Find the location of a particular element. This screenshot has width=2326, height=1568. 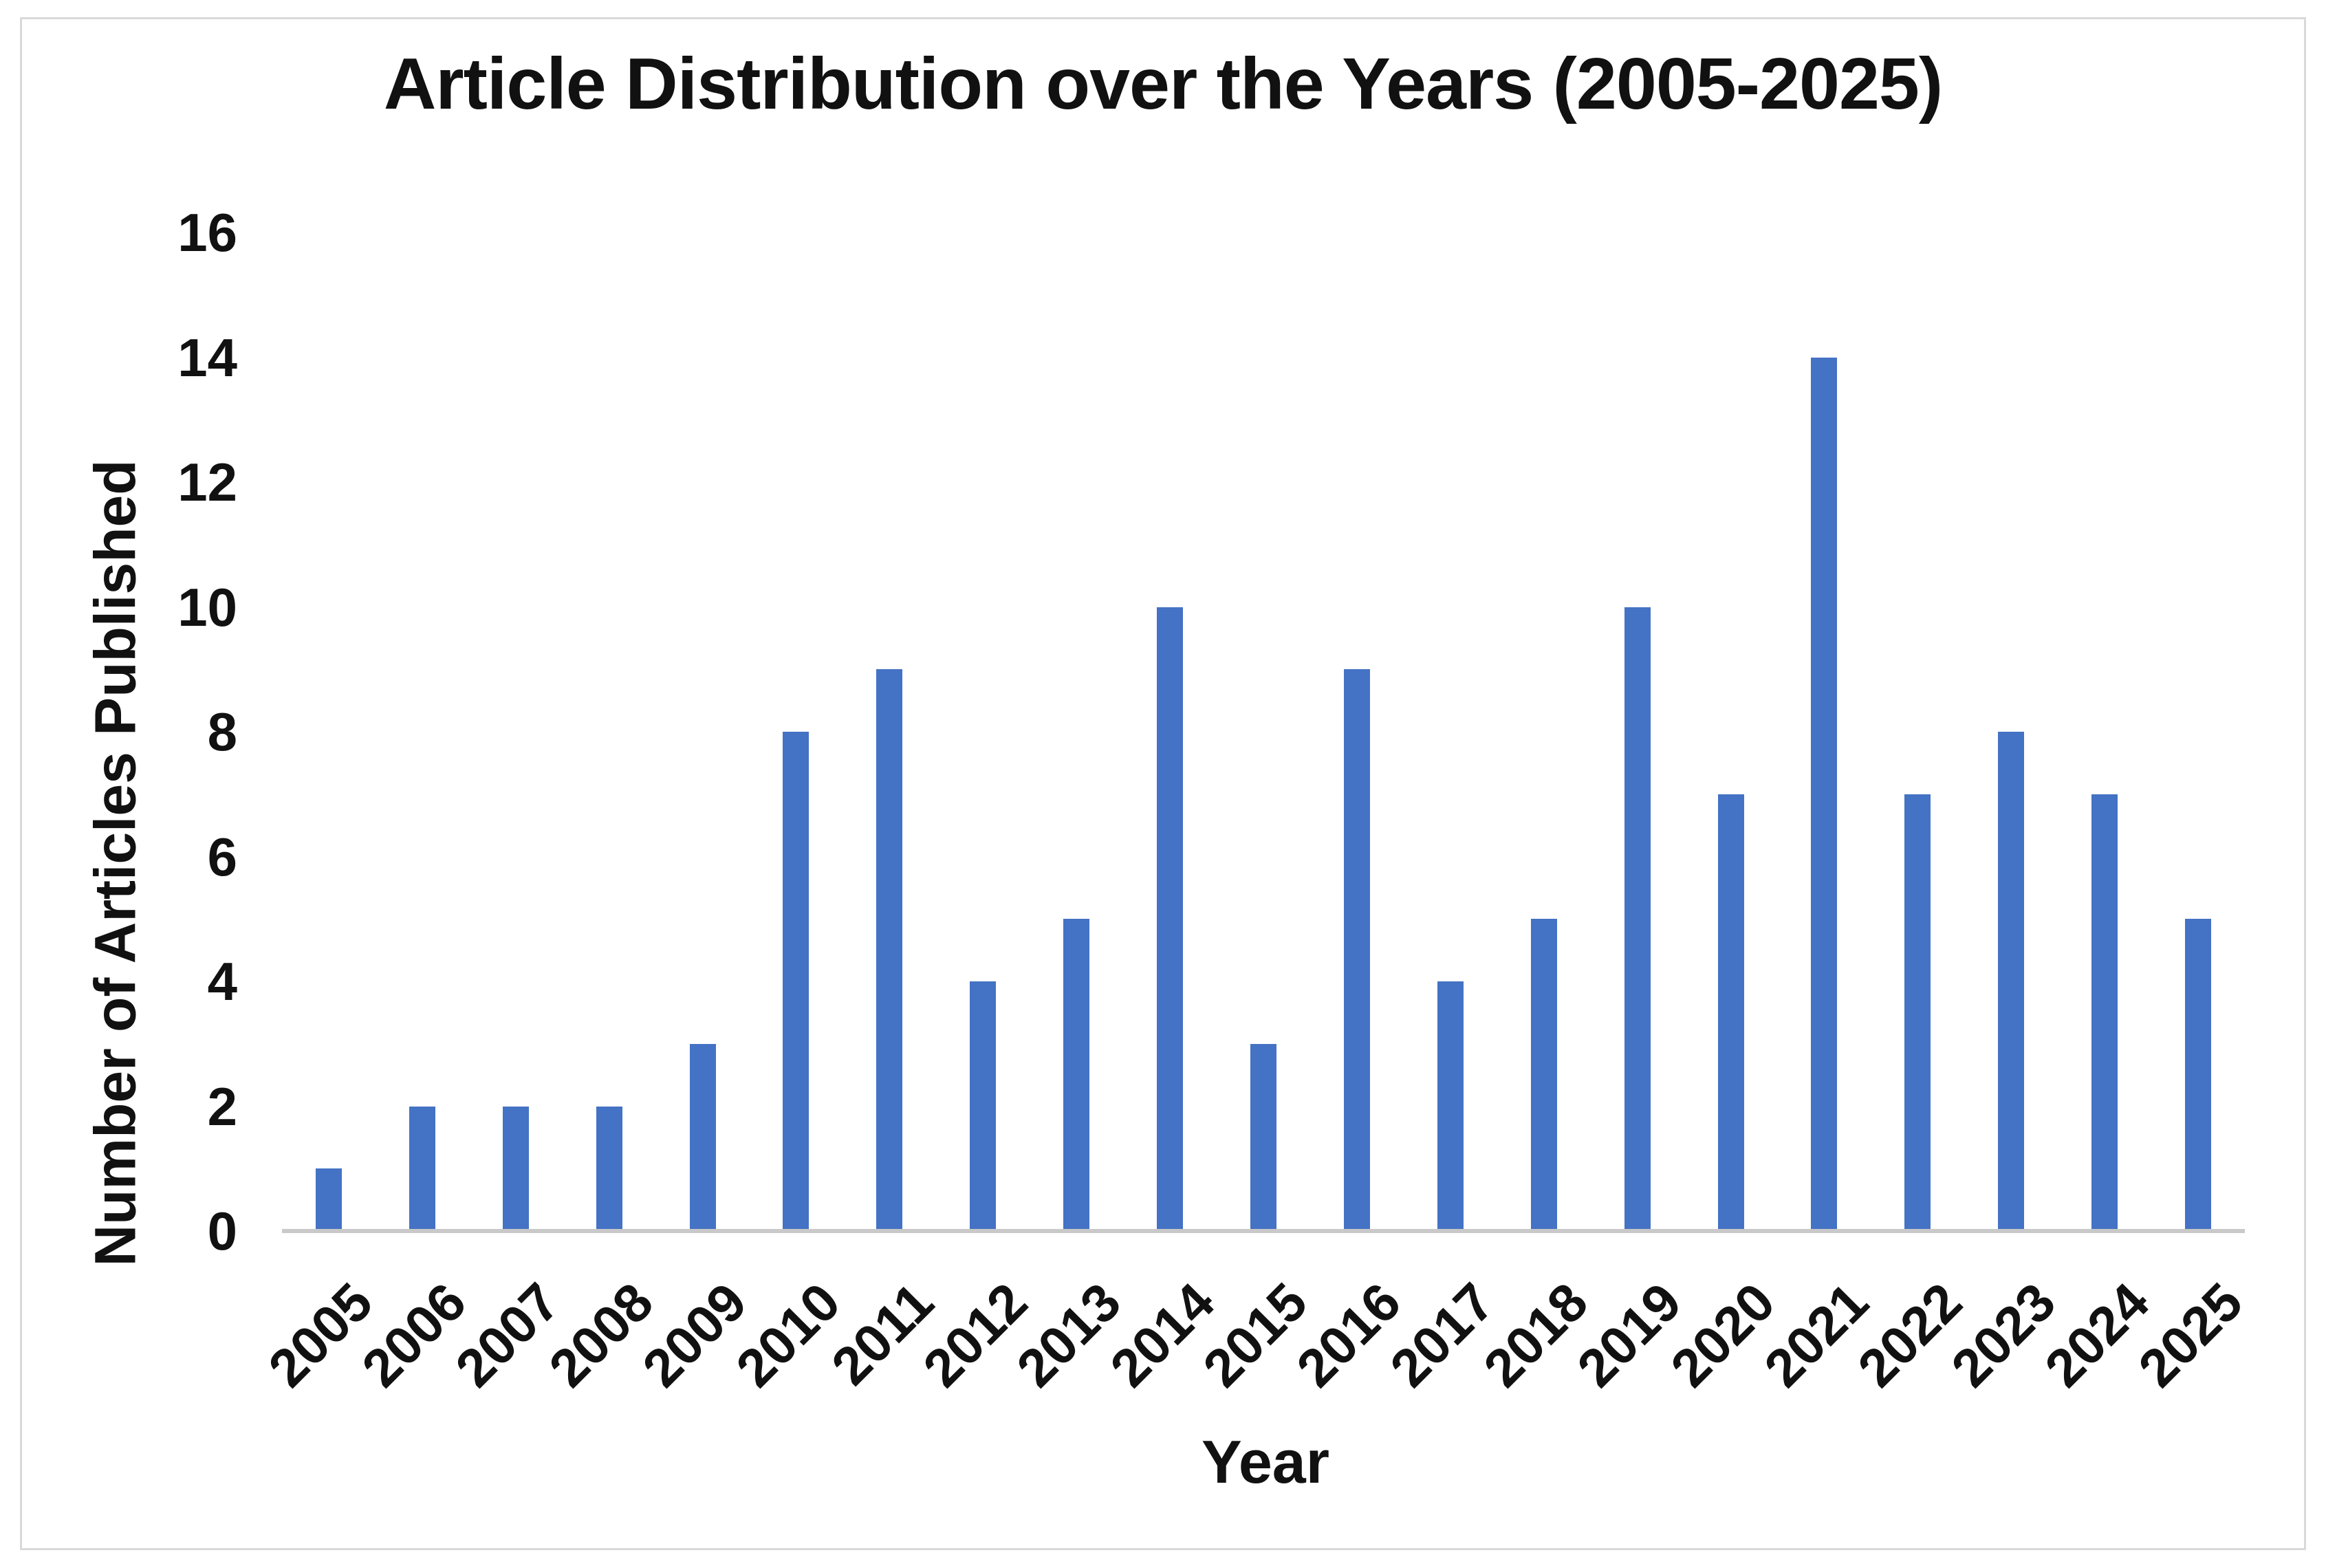

bar-2012 is located at coordinates (983, 1106).